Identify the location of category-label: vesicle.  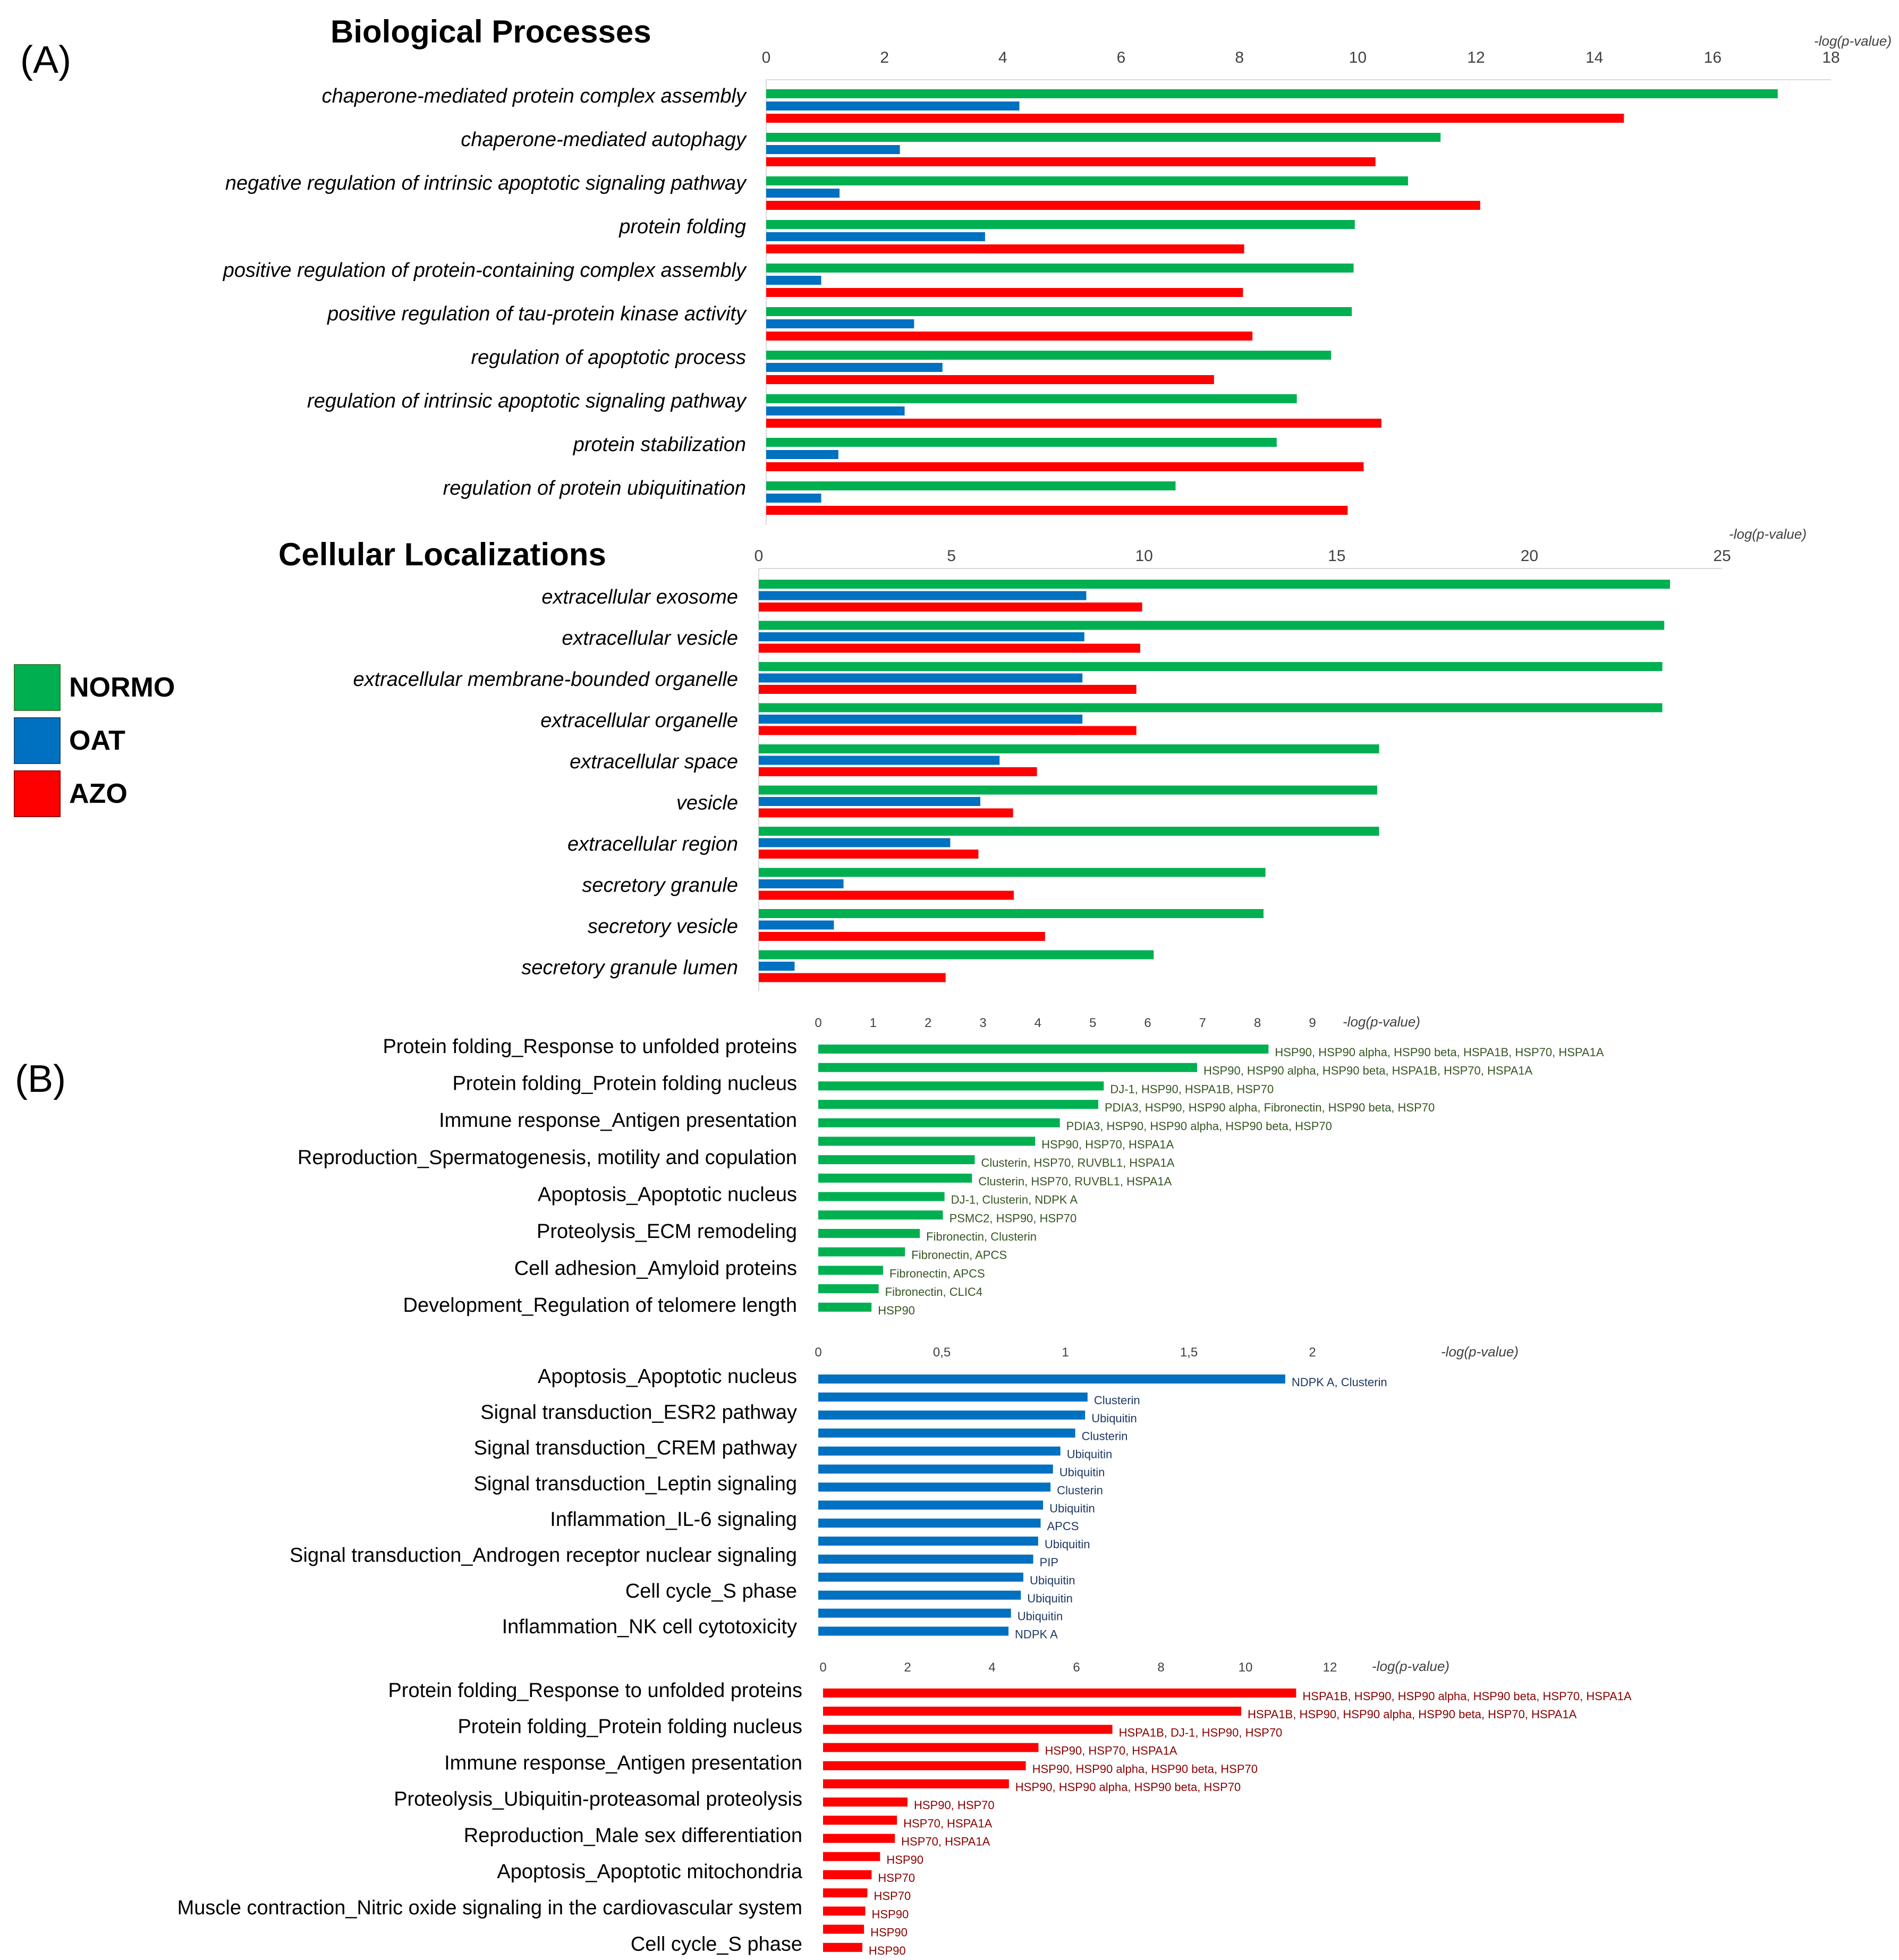
(707, 803).